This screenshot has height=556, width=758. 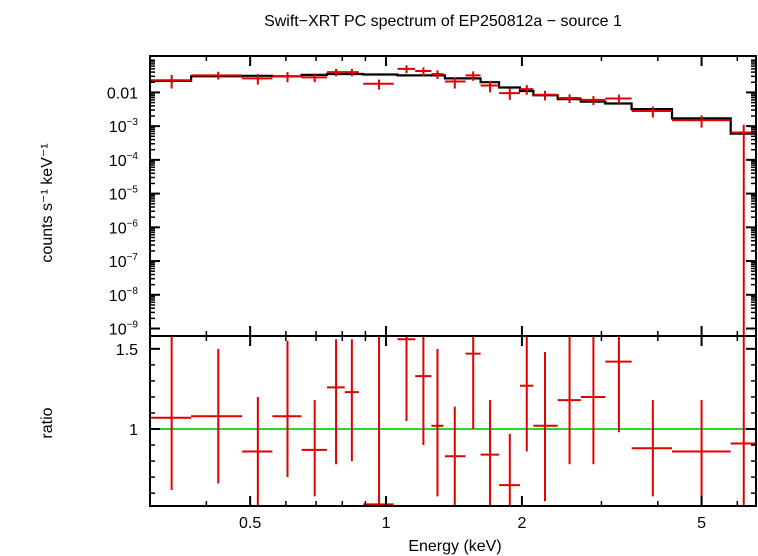 I want to click on energy-tick-label: 5, so click(x=701, y=523).